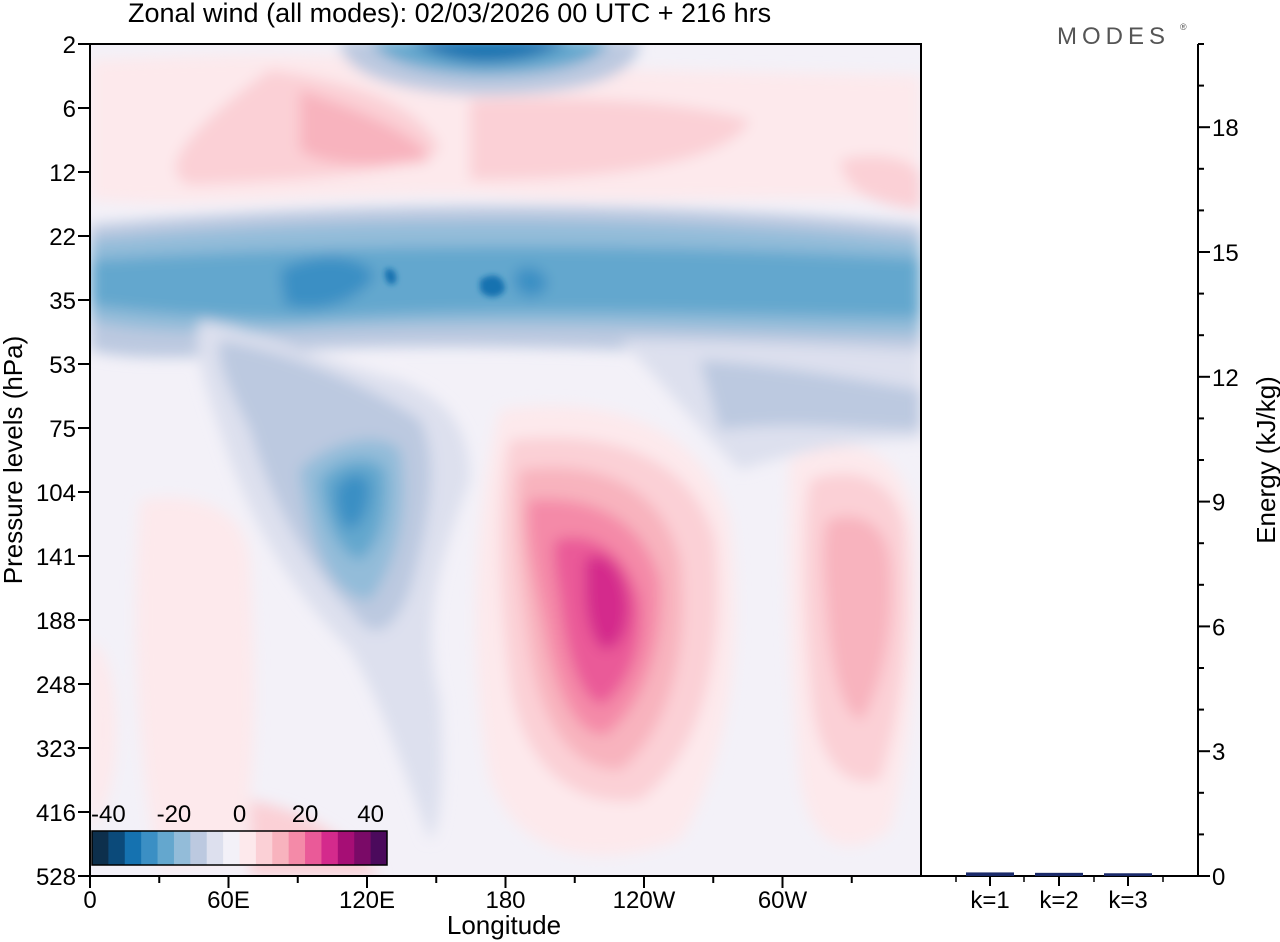 The height and width of the screenshot is (942, 1280). I want to click on easterly-pocket-max, so click(352, 502).